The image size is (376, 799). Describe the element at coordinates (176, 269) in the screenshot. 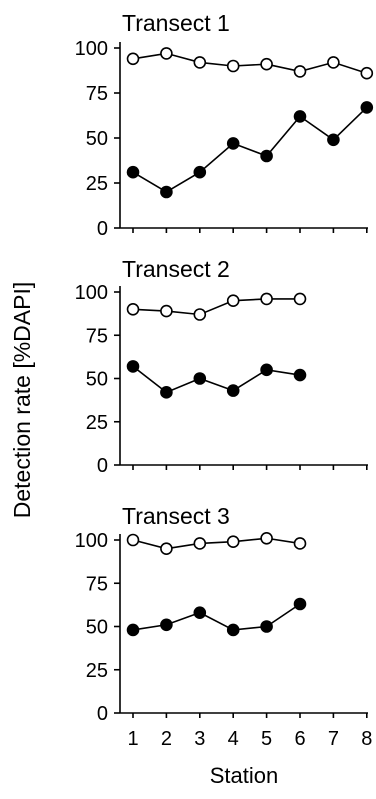

I see `panel-title: Transect 2` at that location.